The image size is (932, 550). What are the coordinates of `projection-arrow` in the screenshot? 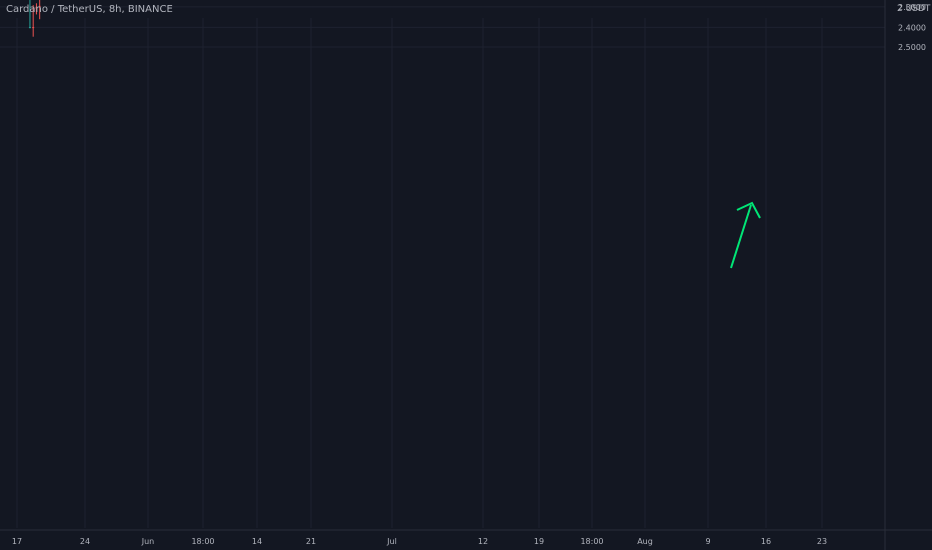 It's located at (745, 235).